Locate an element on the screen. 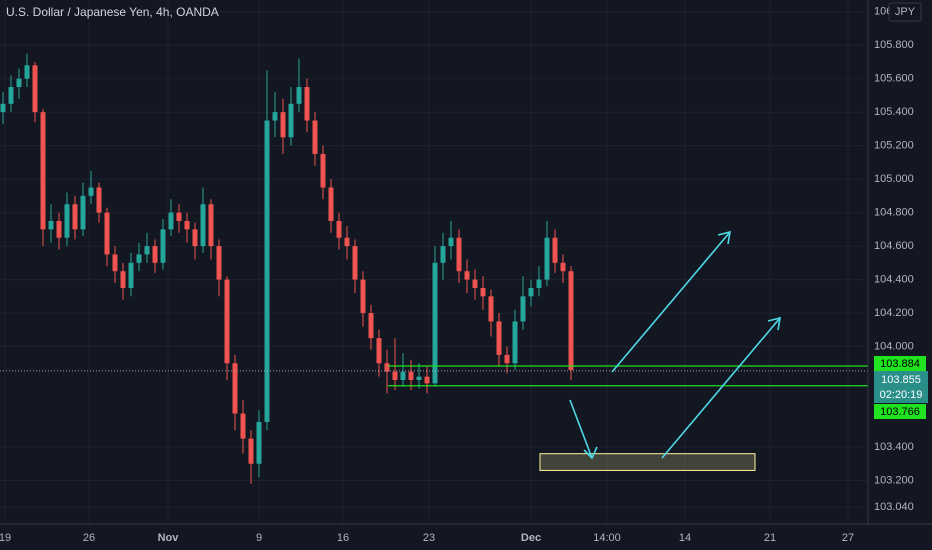 This screenshot has width=932, height=550. x-tick-label: 27 is located at coordinates (848, 538).